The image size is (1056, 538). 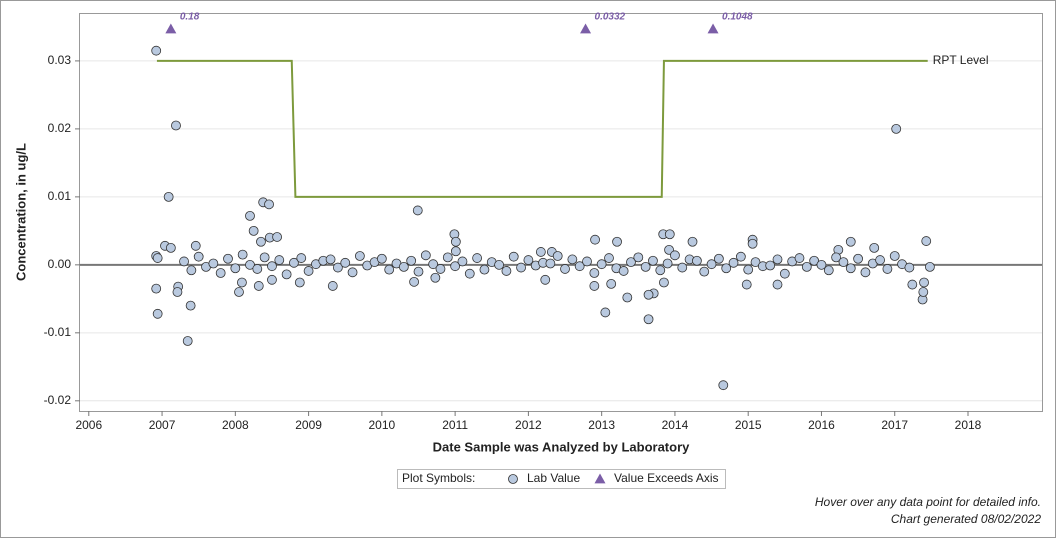 What do you see at coordinates (438, 478) in the screenshot?
I see `legend-title: Plot Symbols:` at bounding box center [438, 478].